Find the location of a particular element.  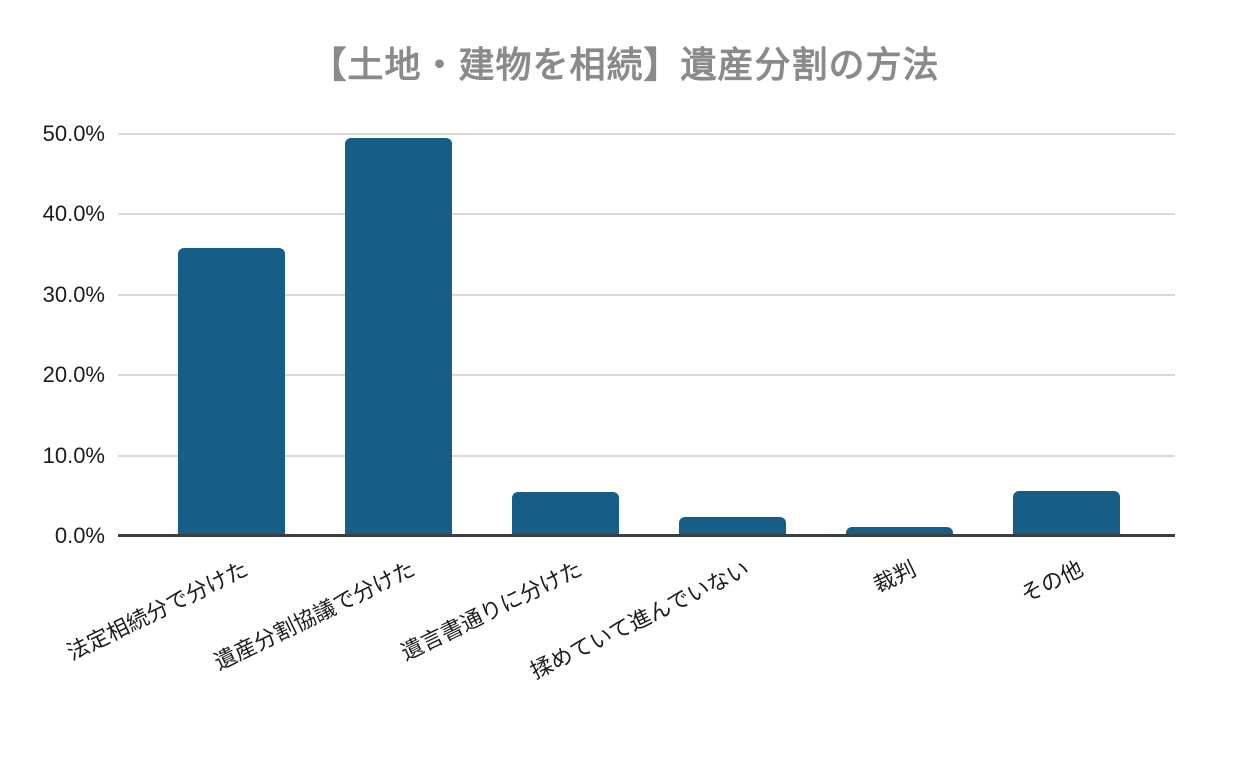

x-category-label: 裁判 is located at coordinates (894, 577).